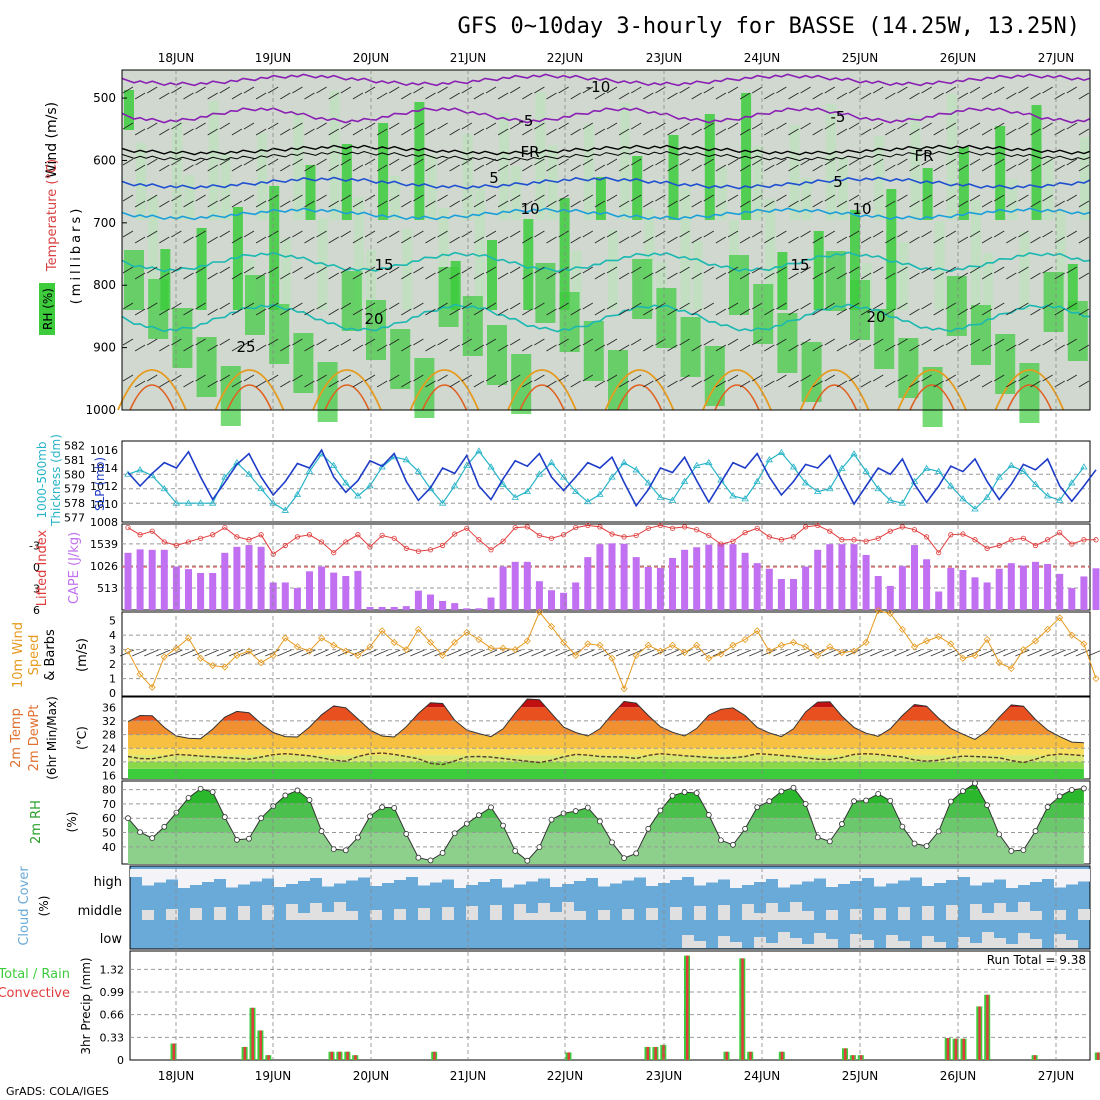  Describe the element at coordinates (610, 480) in the screenshot. I see `slp-lines` at that location.